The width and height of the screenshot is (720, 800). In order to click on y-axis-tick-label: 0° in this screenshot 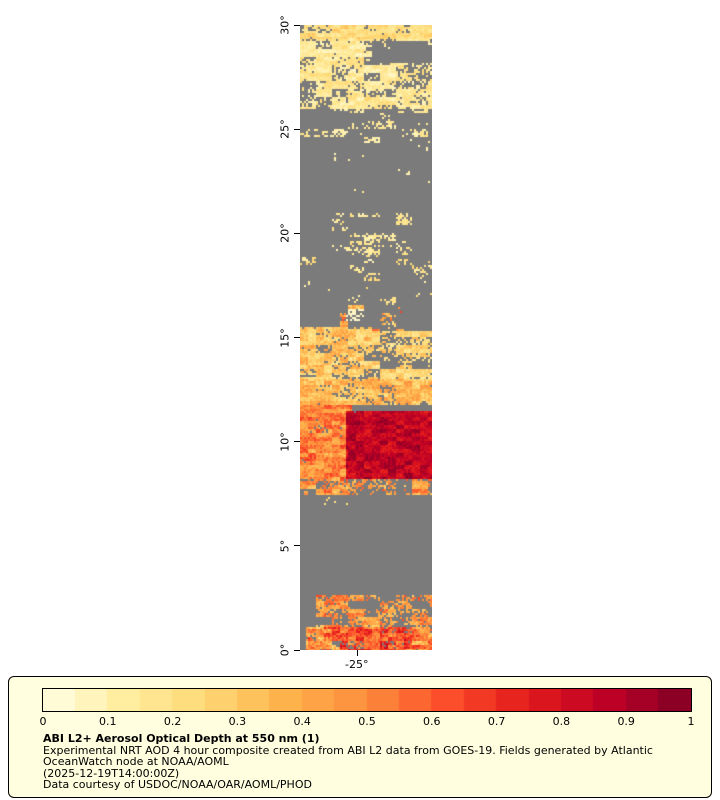, I will do `click(285, 650)`.